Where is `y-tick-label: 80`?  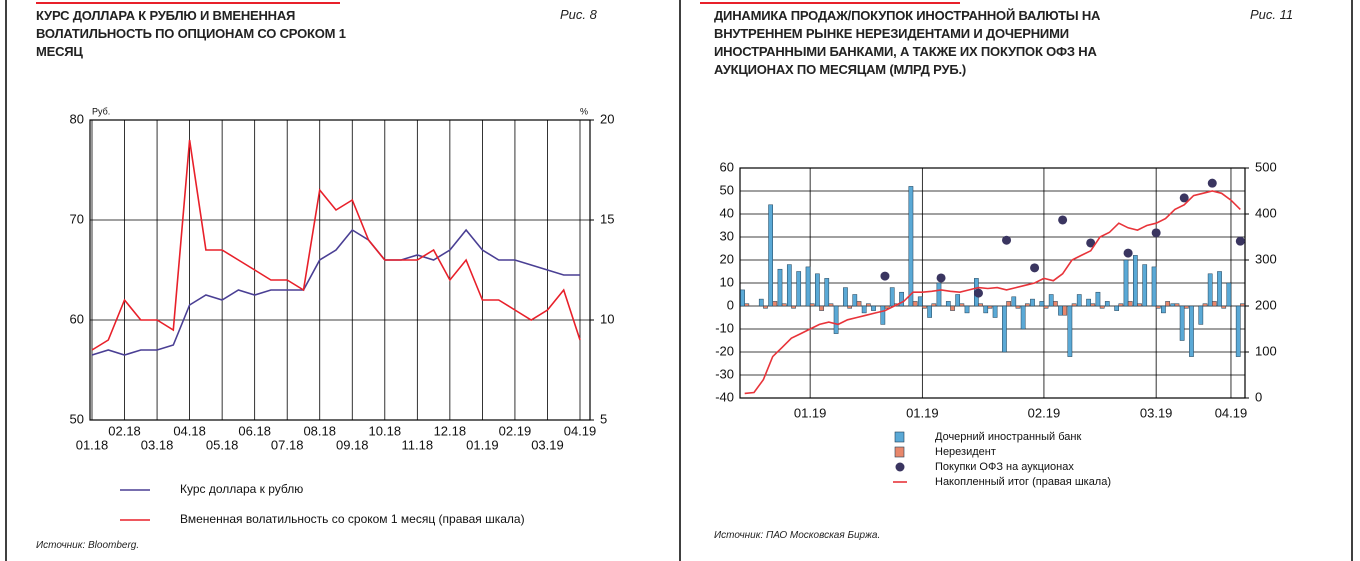 y-tick-label: 80 is located at coordinates (77, 118).